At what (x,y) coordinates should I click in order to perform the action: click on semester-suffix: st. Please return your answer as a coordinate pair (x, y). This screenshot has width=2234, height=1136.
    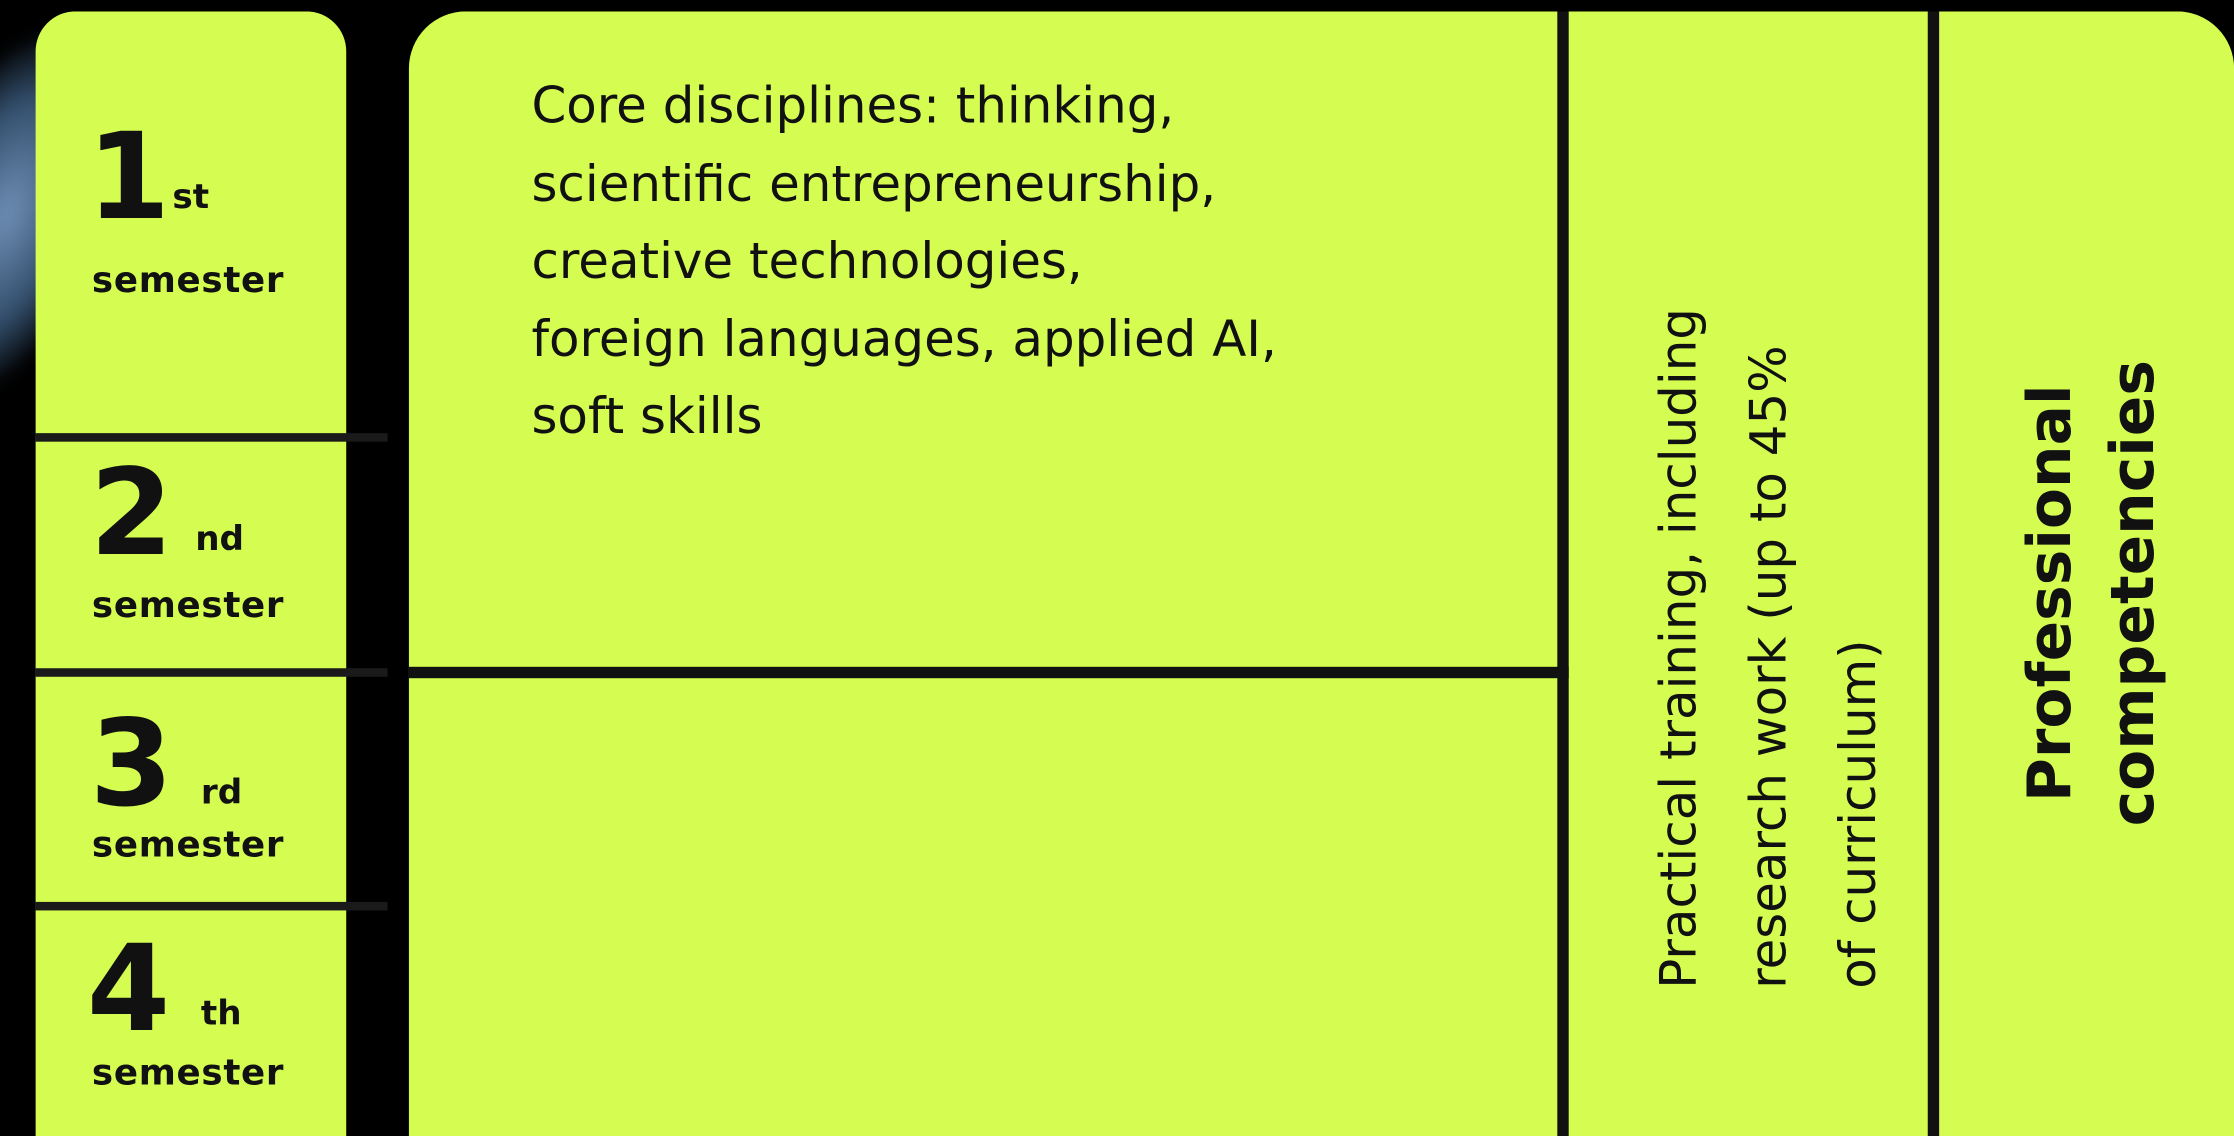
    Looking at the image, I should click on (191, 196).